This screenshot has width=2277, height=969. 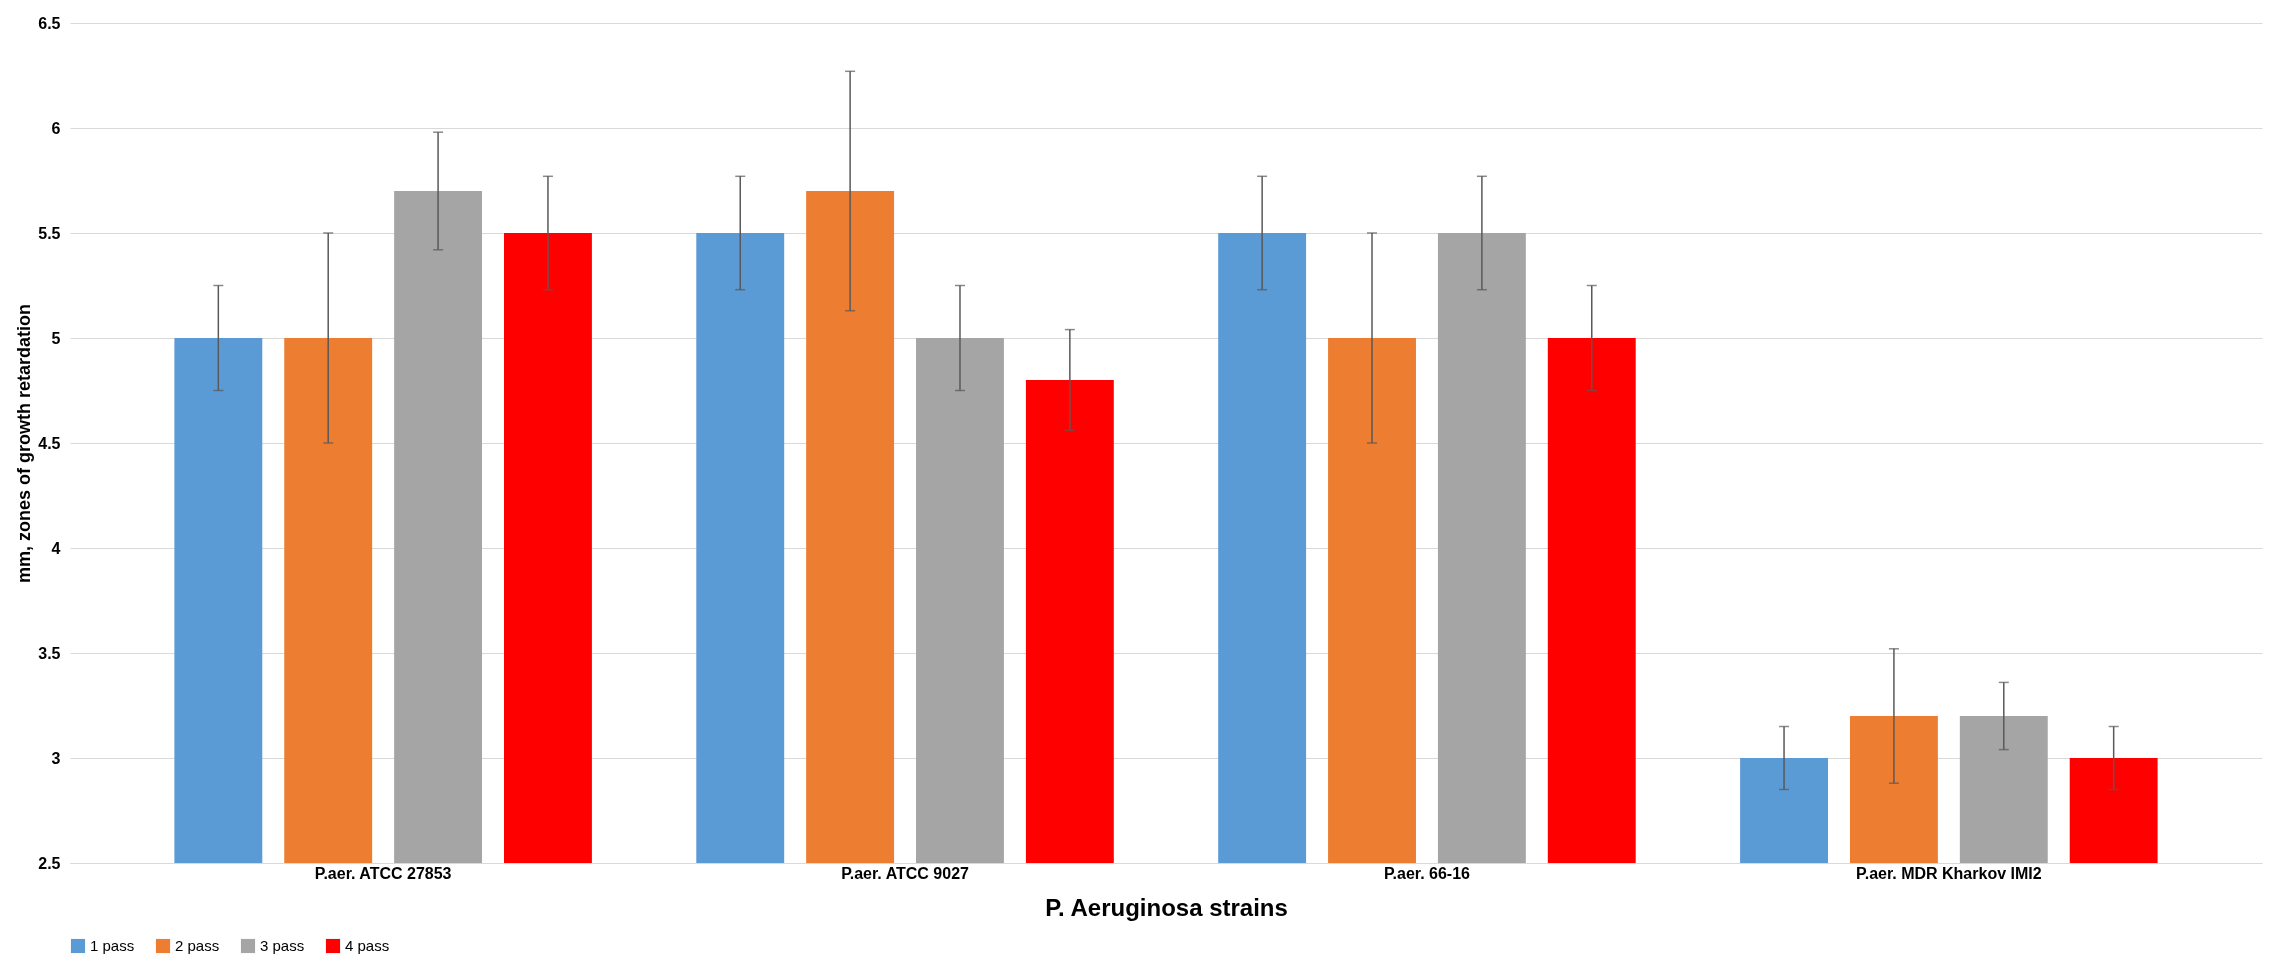 I want to click on y-tick-label: 2.5, so click(x=49, y=863).